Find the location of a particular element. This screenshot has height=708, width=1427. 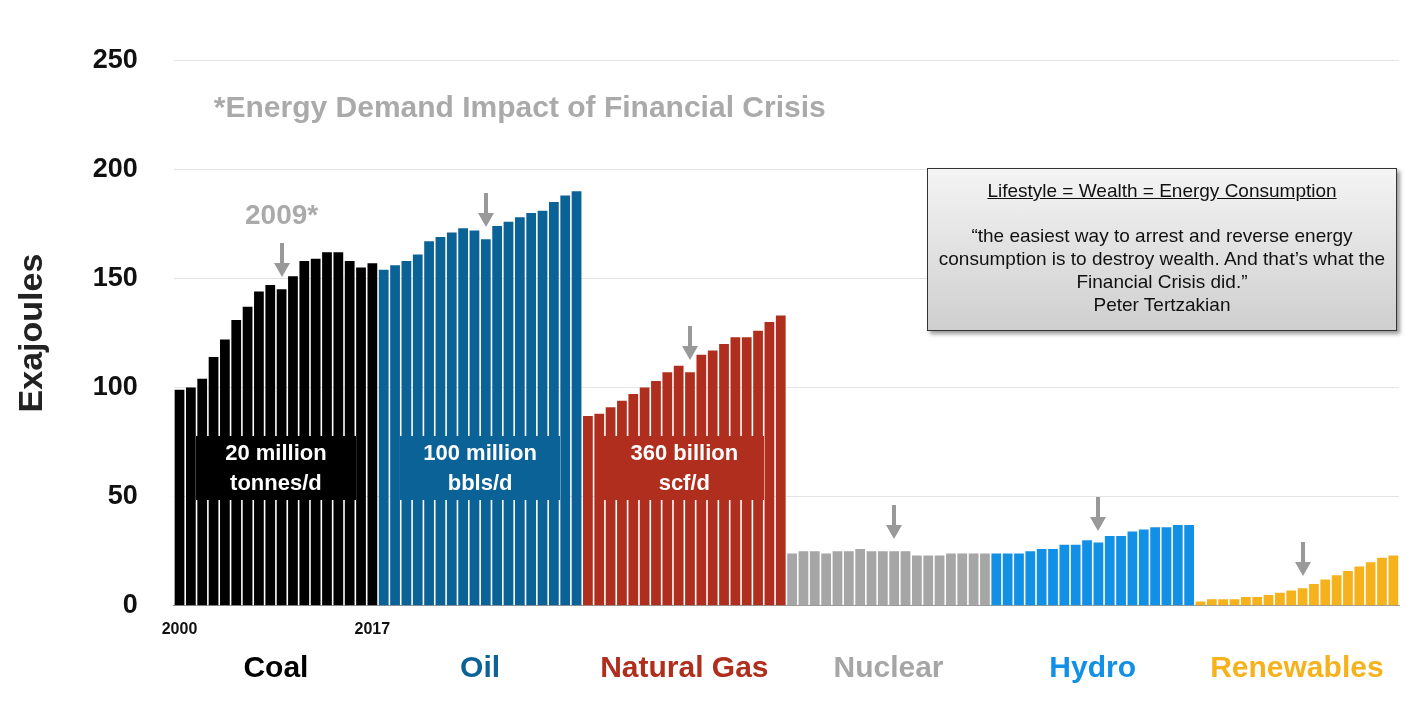

series-label: Coal is located at coordinates (276, 666).